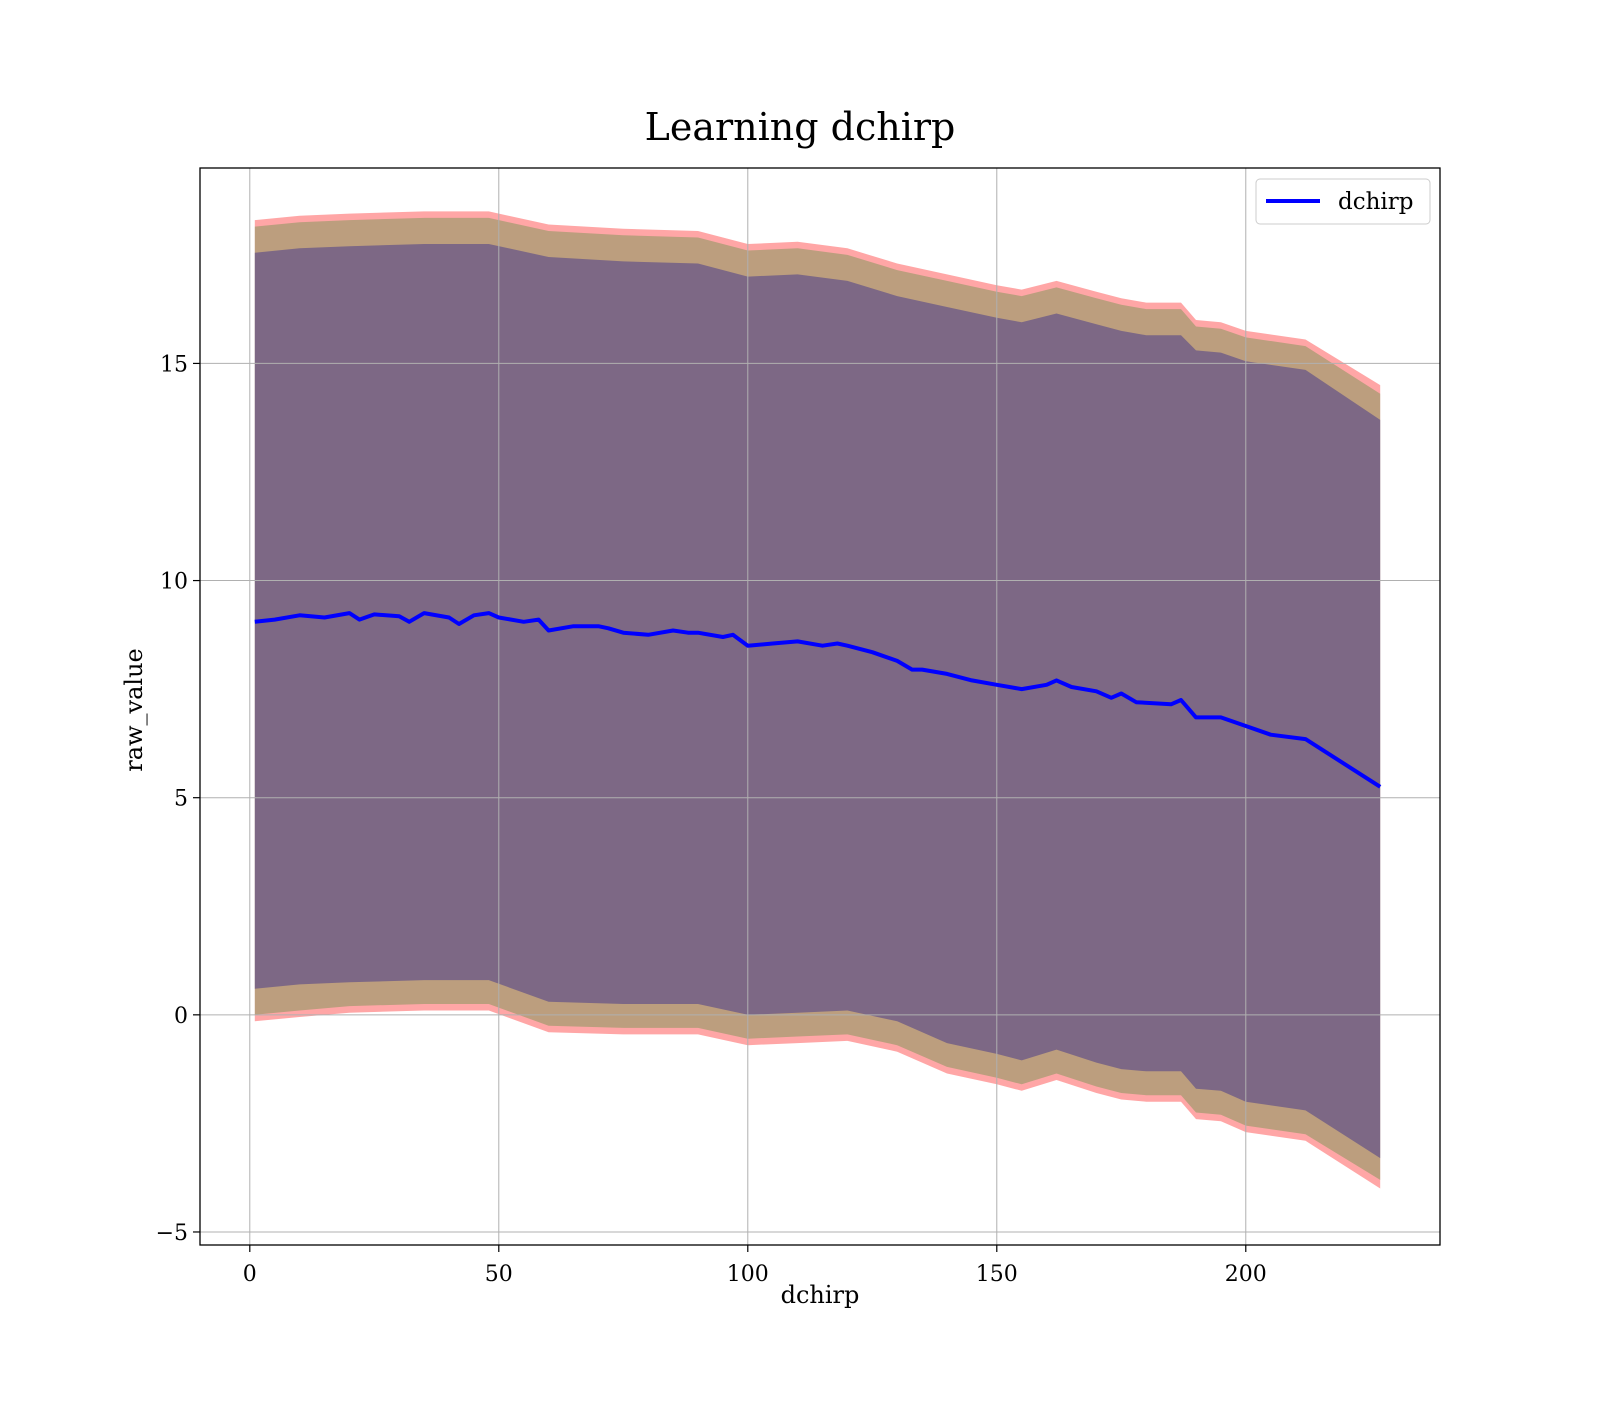 This screenshot has height=1405, width=1600. I want to click on legend-entry-label: dchirp, so click(1376, 202).